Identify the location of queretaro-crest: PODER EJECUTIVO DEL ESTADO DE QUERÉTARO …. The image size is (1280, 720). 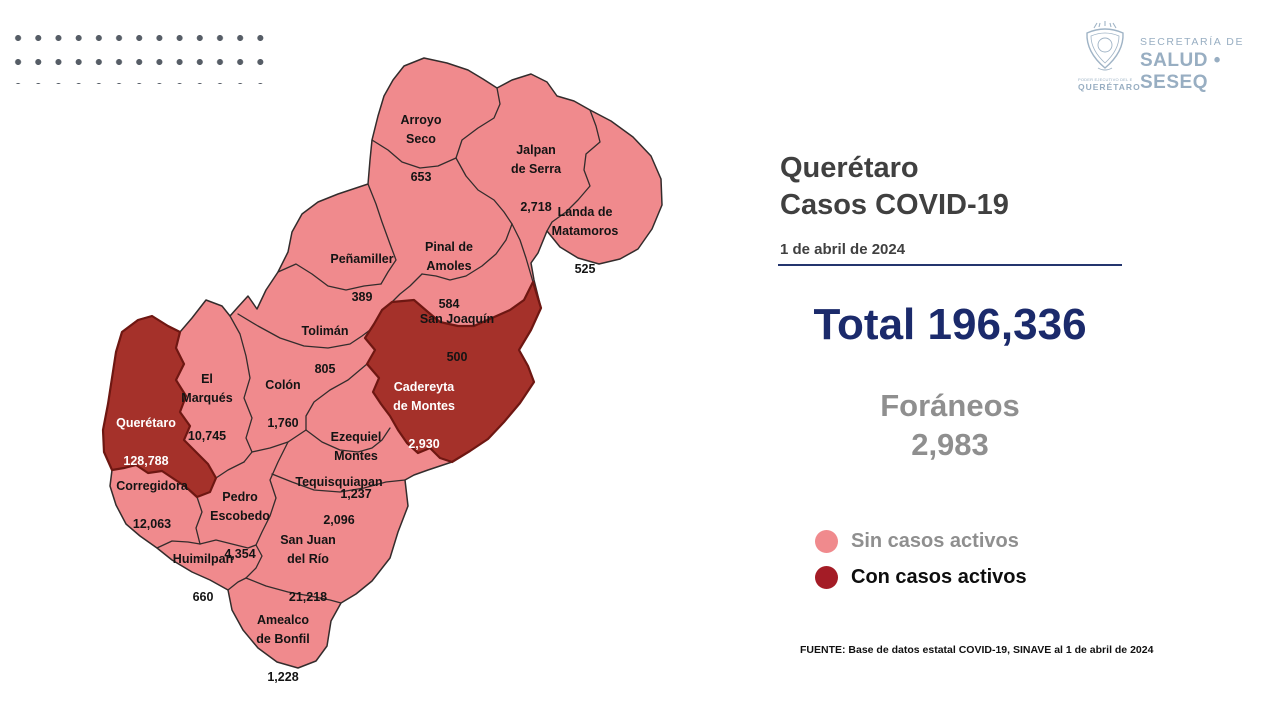
(1109, 56).